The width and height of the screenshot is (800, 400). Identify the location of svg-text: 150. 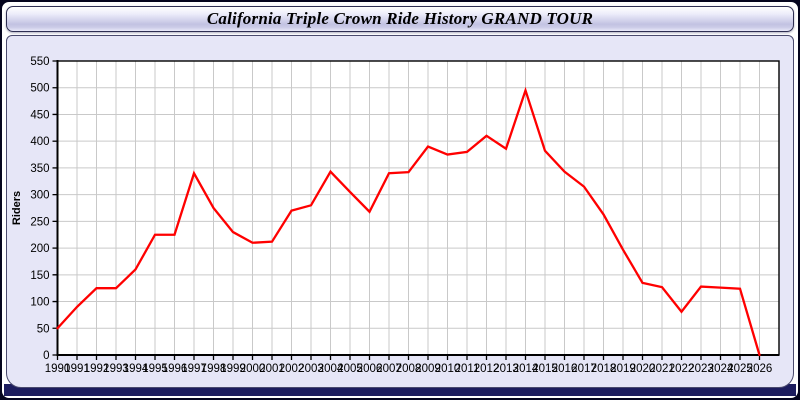
(39, 276).